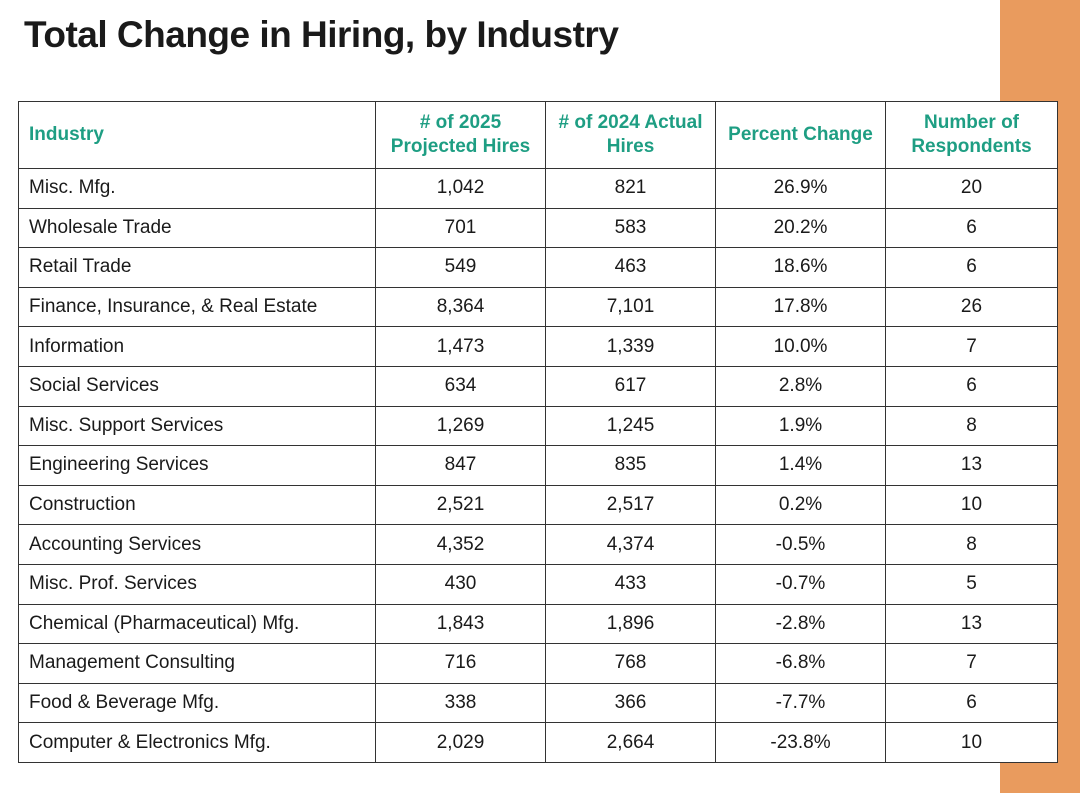  I want to click on page-title: Total Change in Hiring, by Industry, so click(321, 34).